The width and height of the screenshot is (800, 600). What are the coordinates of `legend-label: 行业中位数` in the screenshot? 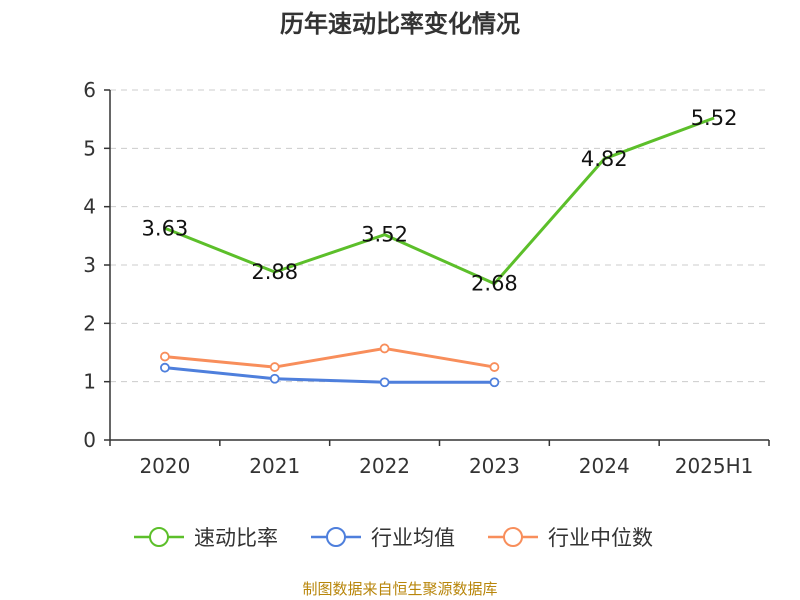 It's located at (600, 538).